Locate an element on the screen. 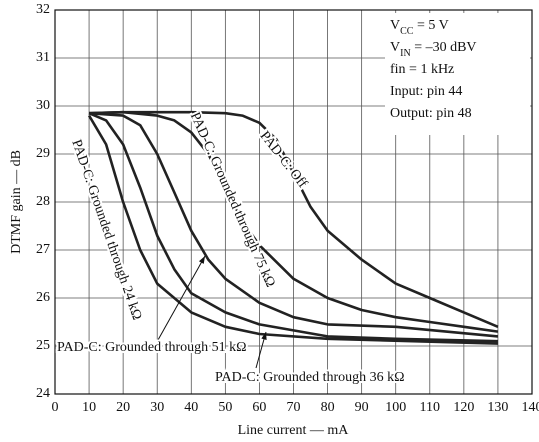 The height and width of the screenshot is (442, 539). x-tick-label: 70 is located at coordinates (294, 407).